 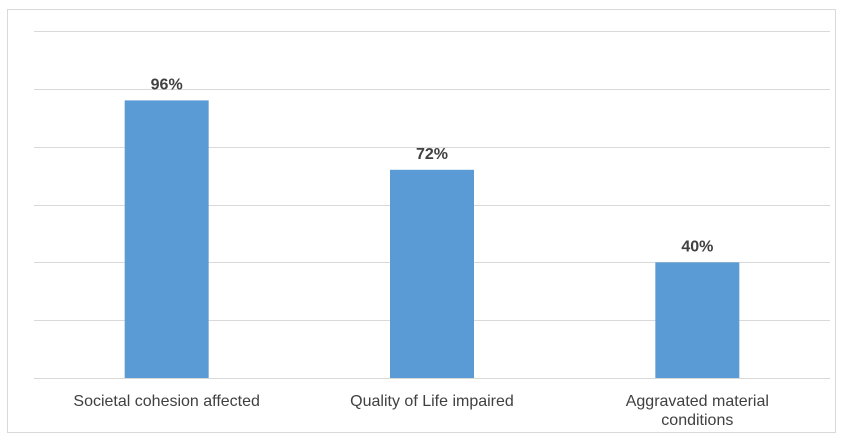 What do you see at coordinates (697, 401) in the screenshot?
I see `category-label: Aggravated material` at bounding box center [697, 401].